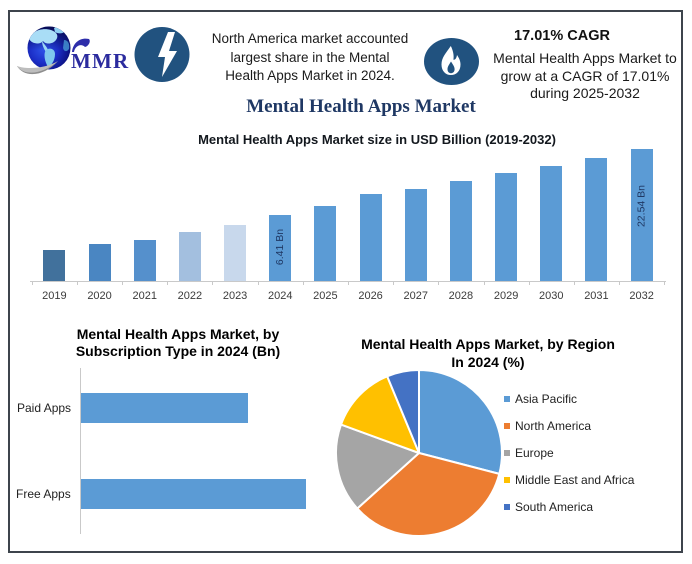 The width and height of the screenshot is (692, 564). What do you see at coordinates (100, 61) in the screenshot?
I see `svg-text: MMR` at bounding box center [100, 61].